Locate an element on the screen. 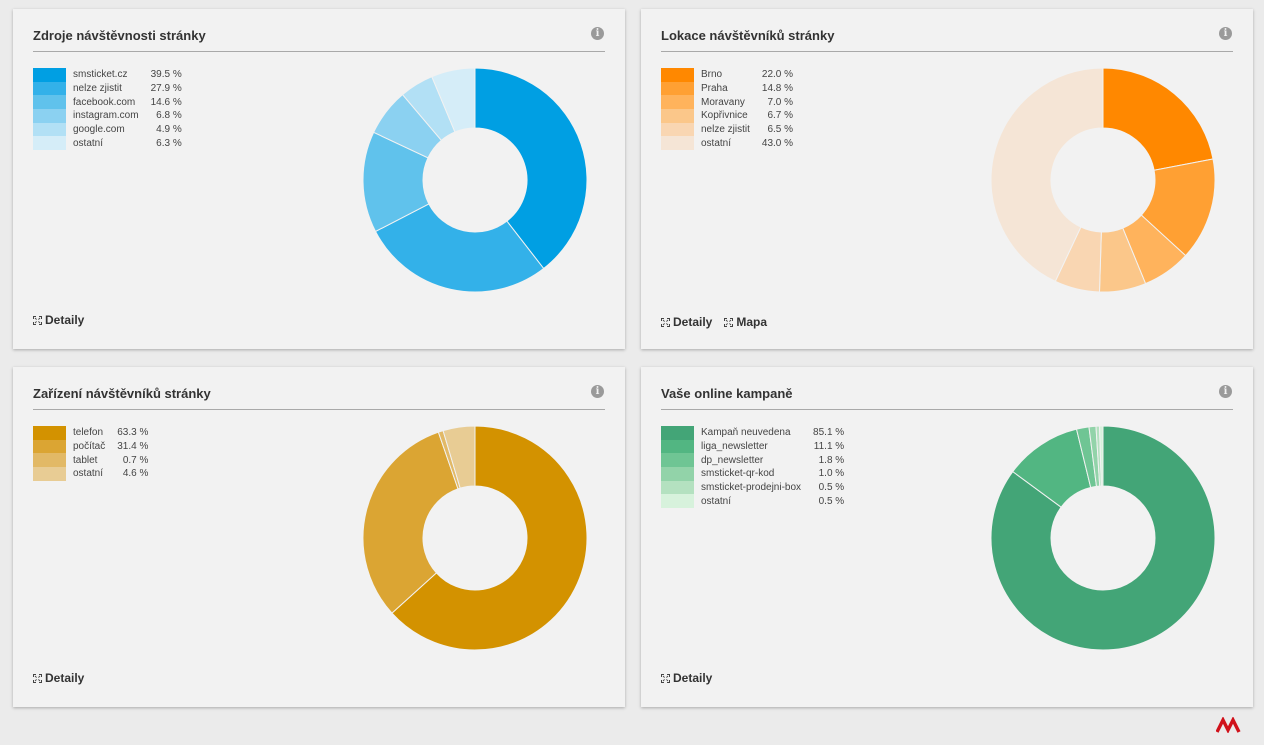 This screenshot has height=745, width=1264. legend-item: liga_newsletter 11.1 % is located at coordinates (753, 446).